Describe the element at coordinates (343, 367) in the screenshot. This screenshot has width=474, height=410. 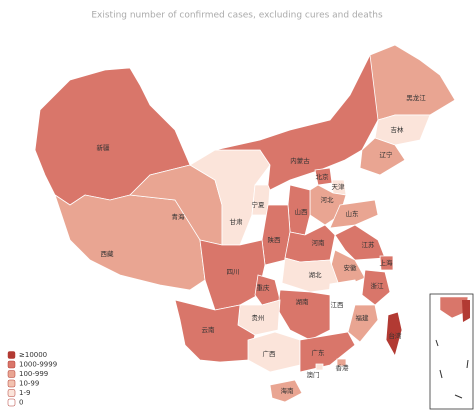
I see `province-label: 香港` at that location.